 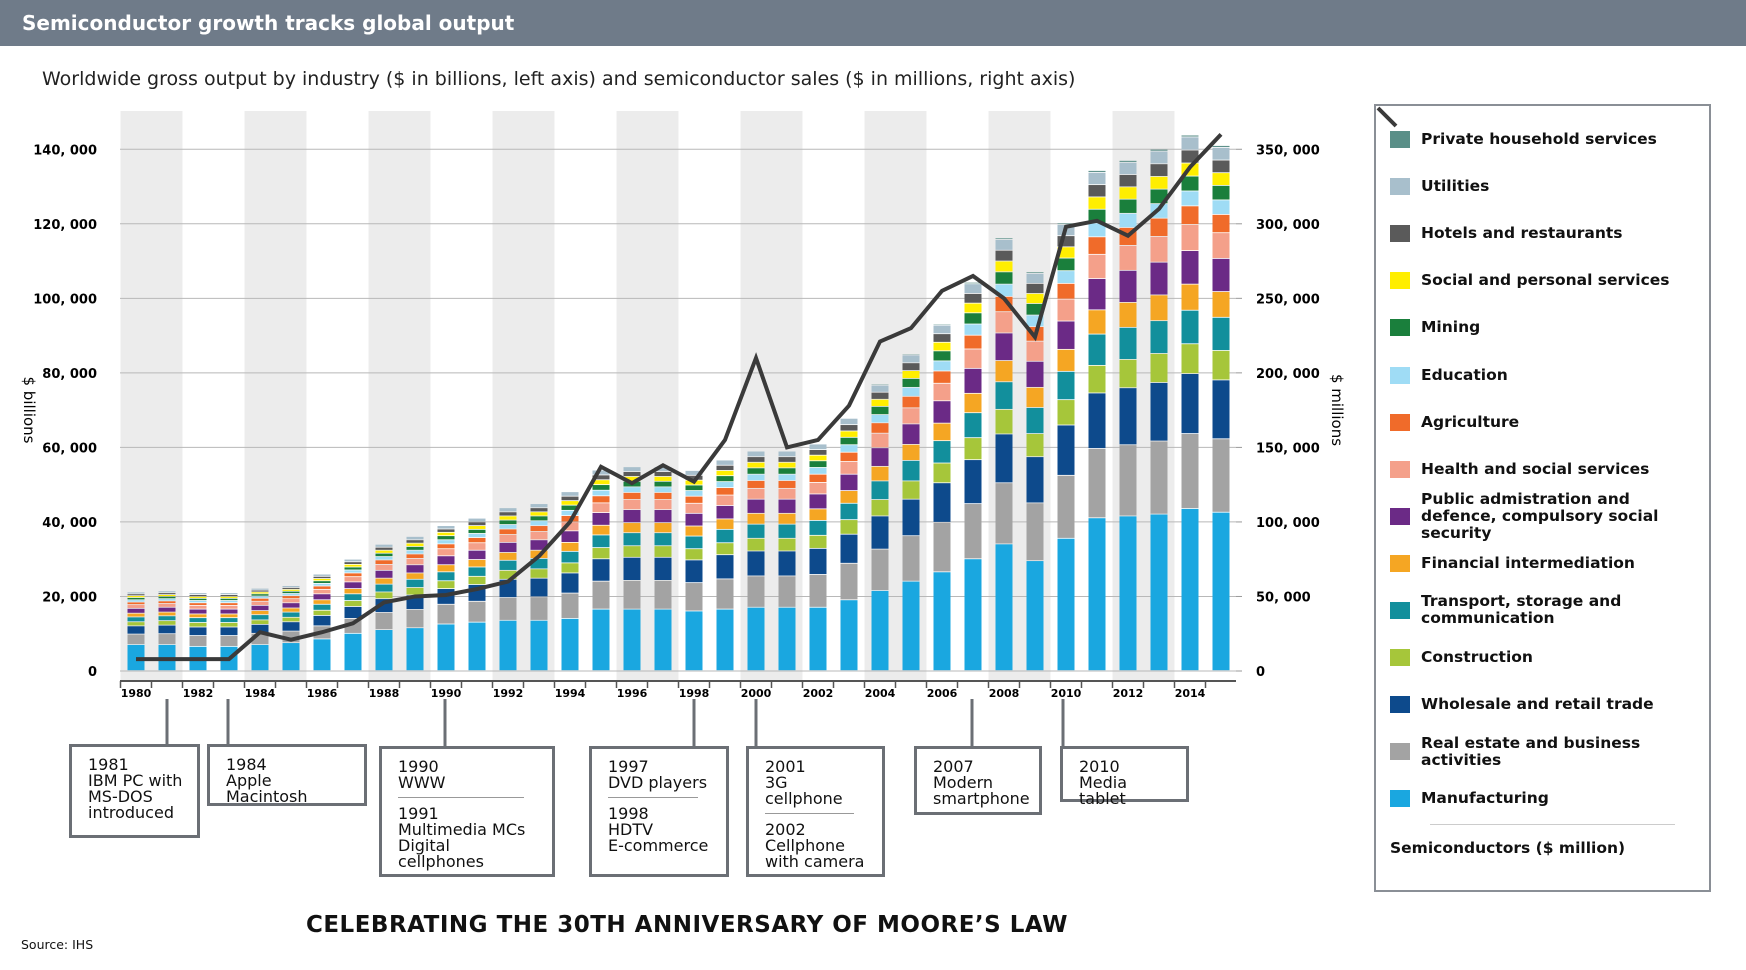 I want to click on legend-item: Construction, so click(x=1544, y=657).